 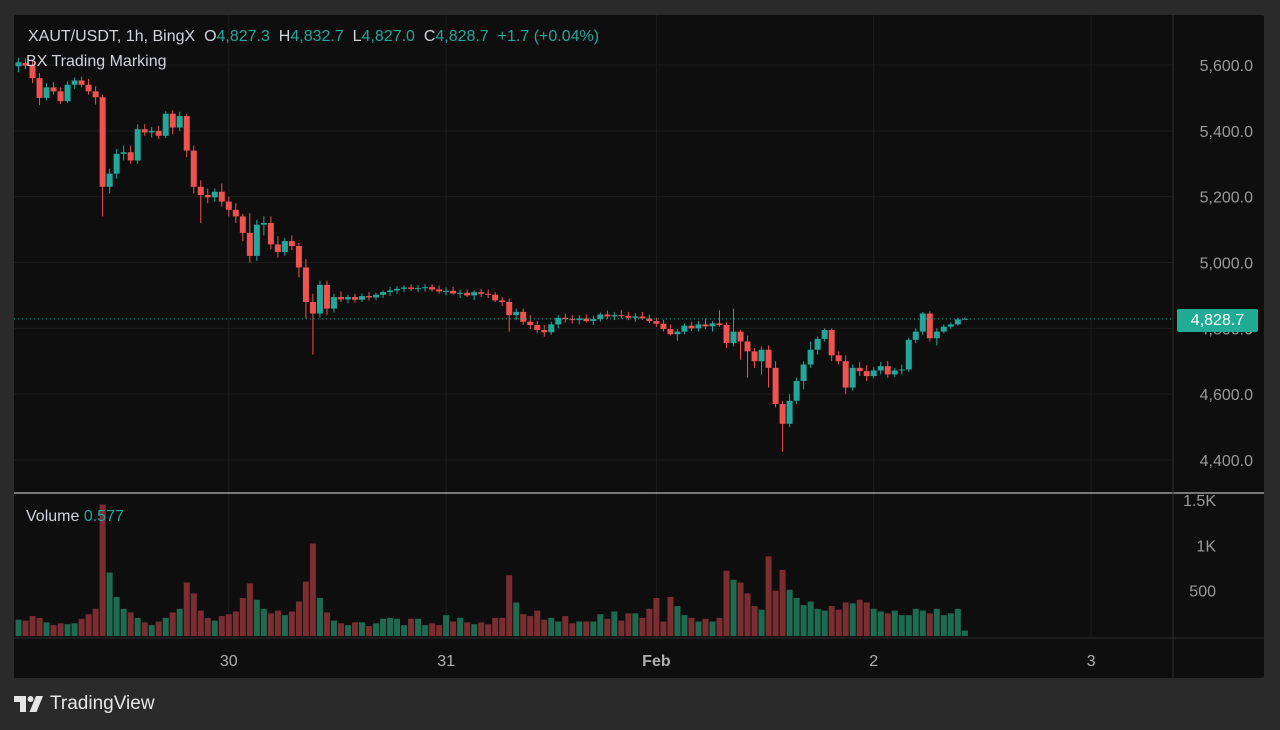 What do you see at coordinates (112, 36) in the screenshot?
I see `symbol-label: XAUT/USDT, 1h, BingX` at bounding box center [112, 36].